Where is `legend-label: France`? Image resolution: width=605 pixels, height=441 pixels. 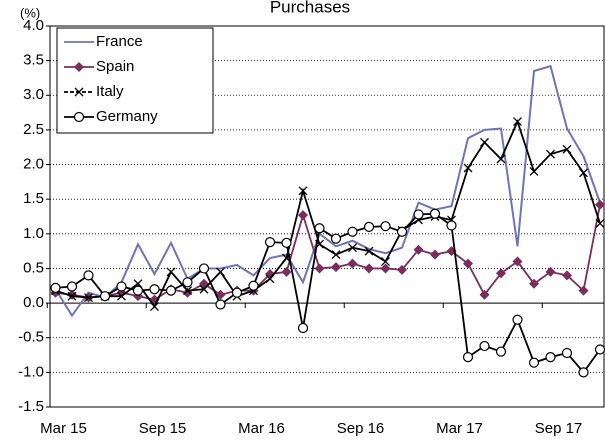 legend-label: France is located at coordinates (119, 41).